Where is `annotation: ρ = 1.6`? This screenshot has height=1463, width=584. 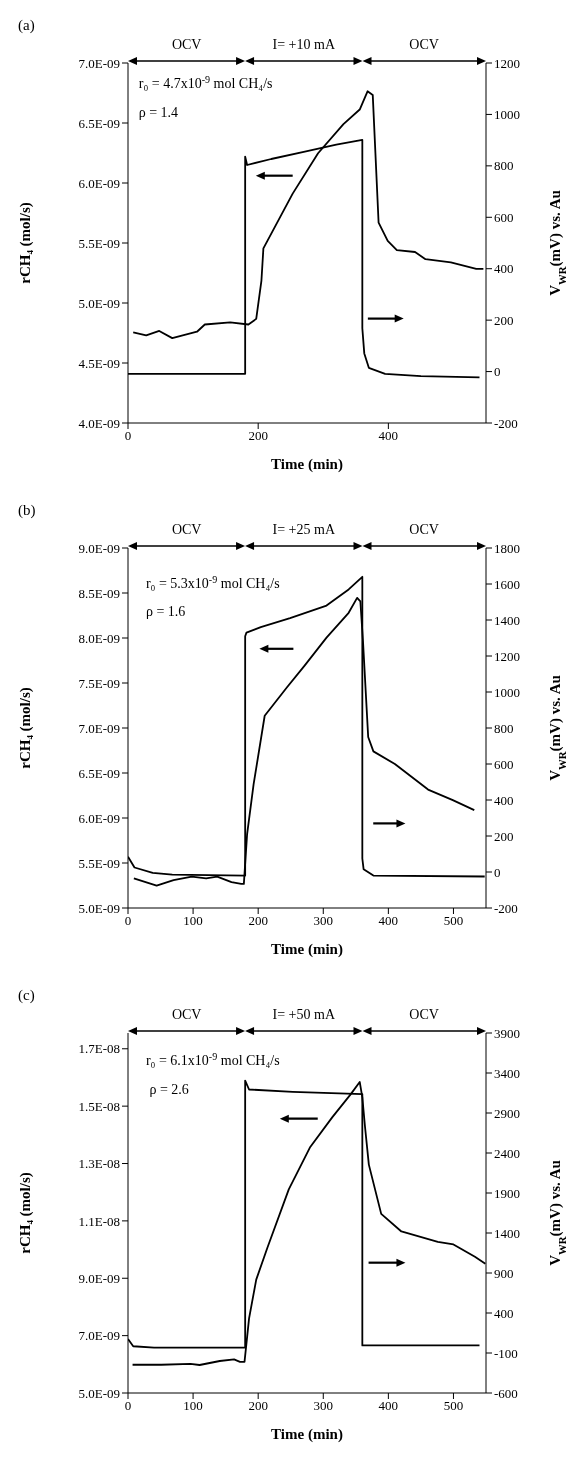 annotation: ρ = 1.6 is located at coordinates (165, 612).